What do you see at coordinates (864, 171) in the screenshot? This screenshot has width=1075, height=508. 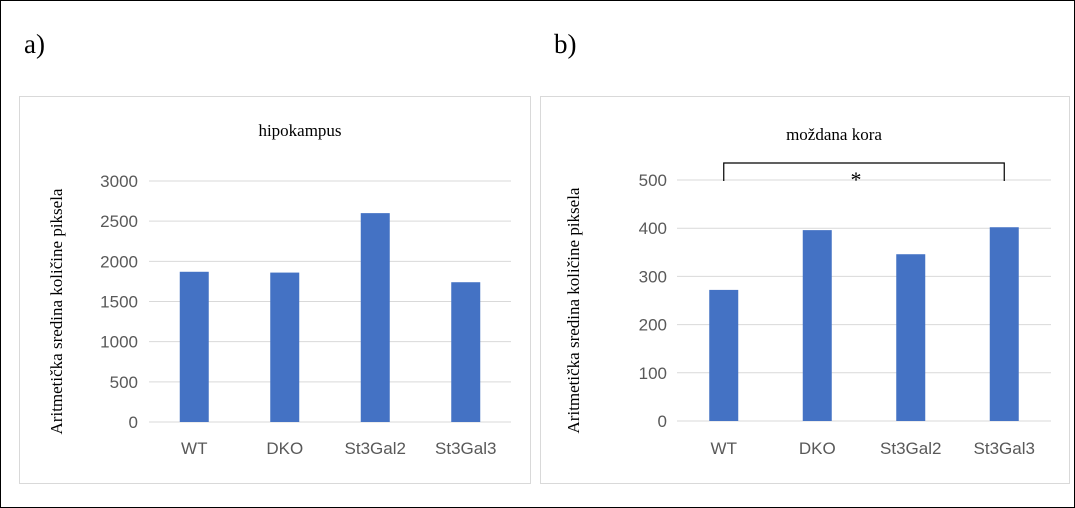 I see `significance-bracket` at bounding box center [864, 171].